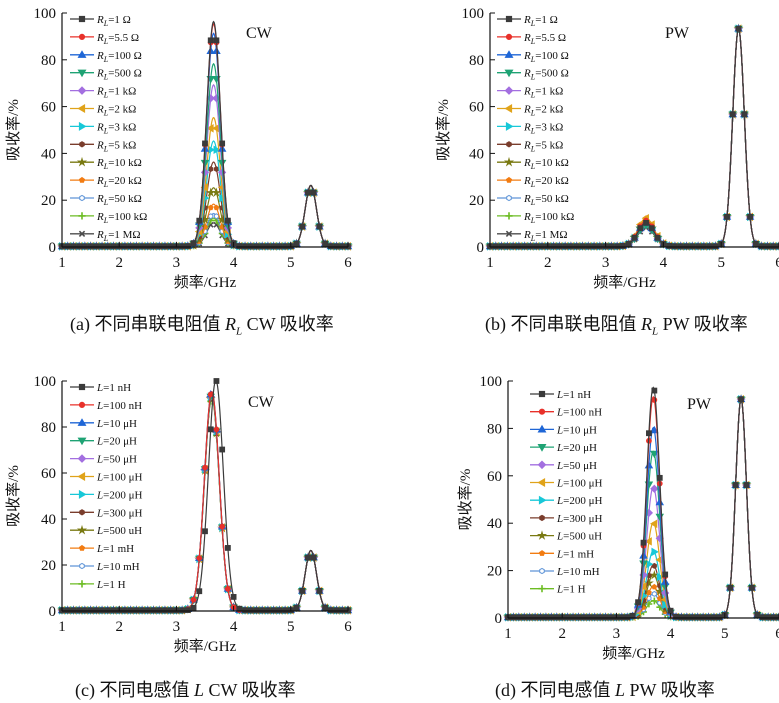 The image size is (779, 703). I want to click on legend-label-b-0: RL=1 Ω, so click(540, 21).